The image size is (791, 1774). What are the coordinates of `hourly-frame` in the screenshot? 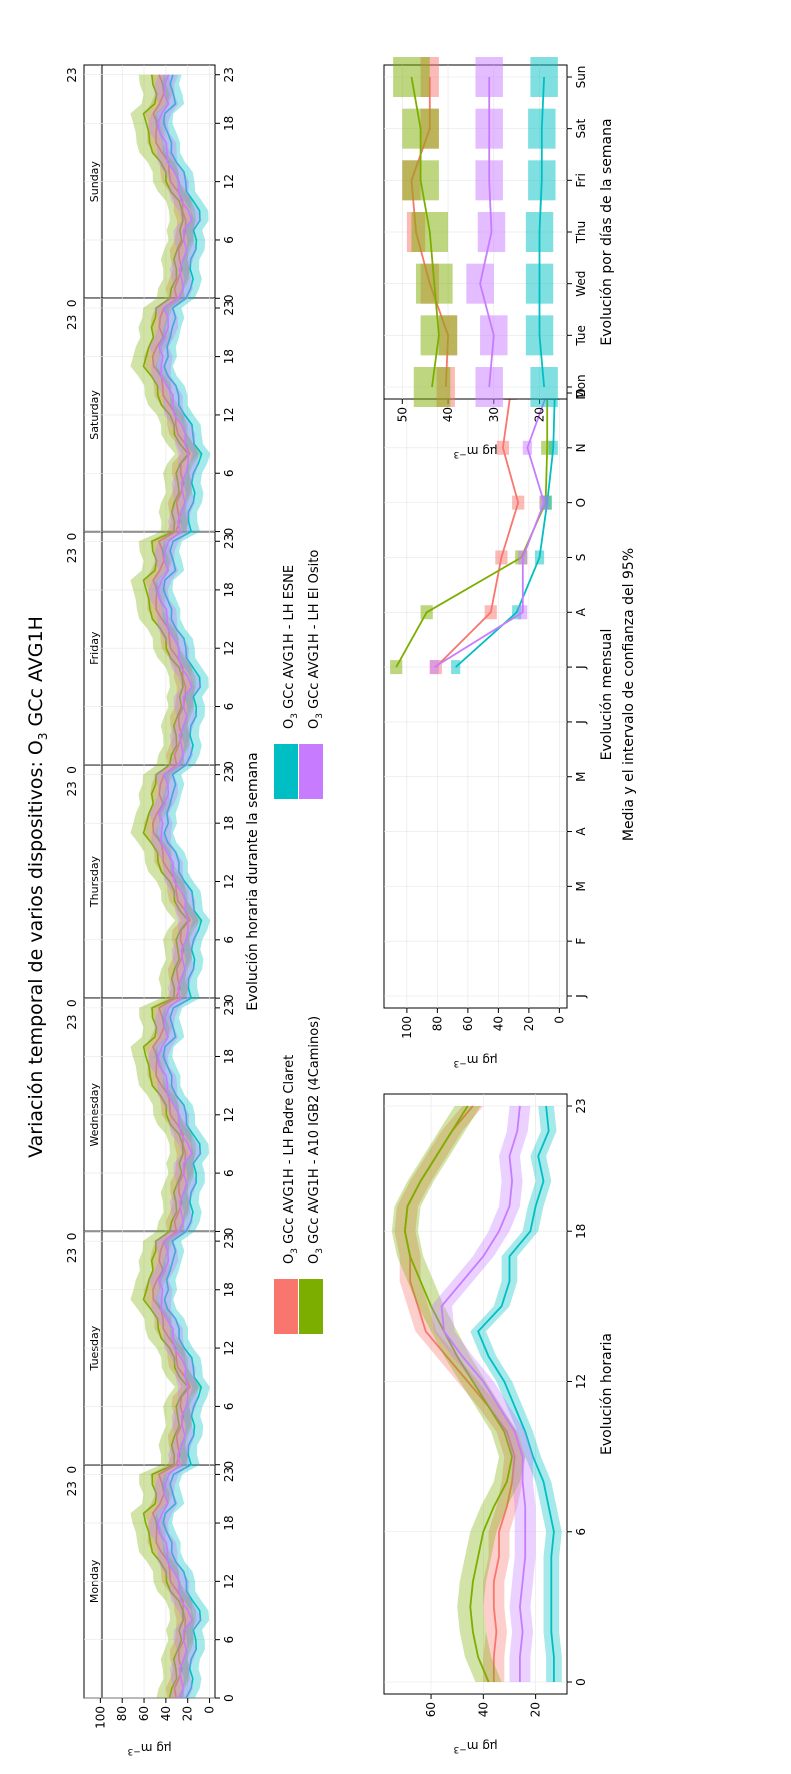 It's located at (475, 1394).